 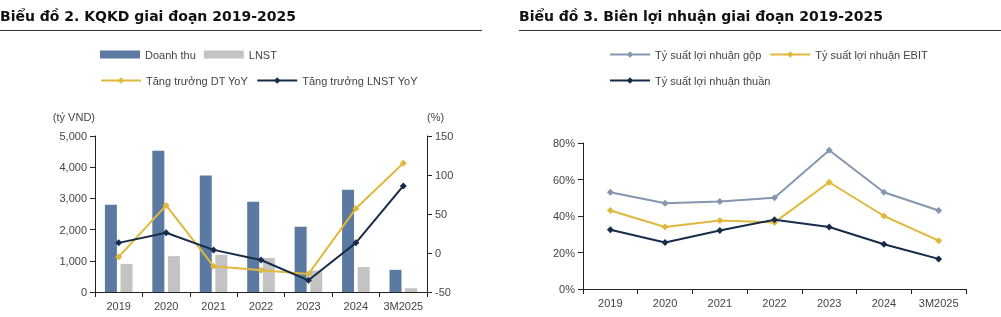 I want to click on y-tick-label: 0%, so click(x=567, y=289).